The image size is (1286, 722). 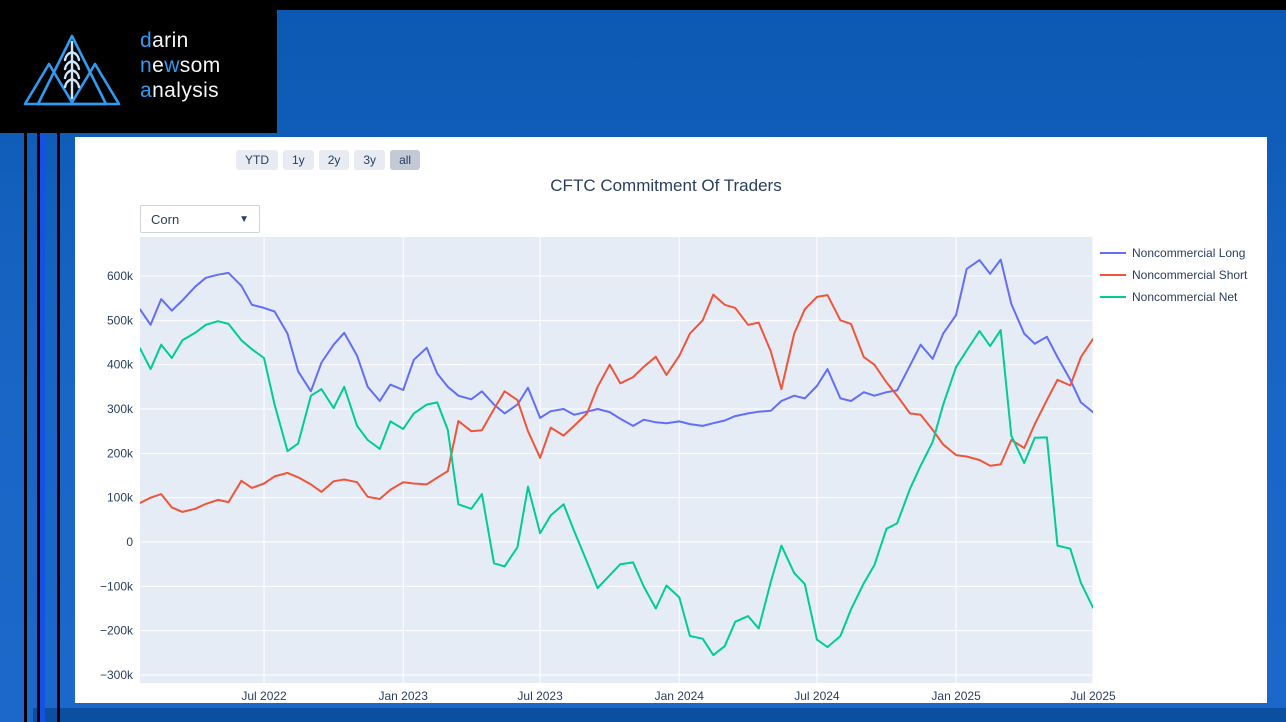 I want to click on x-tick-label: Jan 2024, so click(x=680, y=696).